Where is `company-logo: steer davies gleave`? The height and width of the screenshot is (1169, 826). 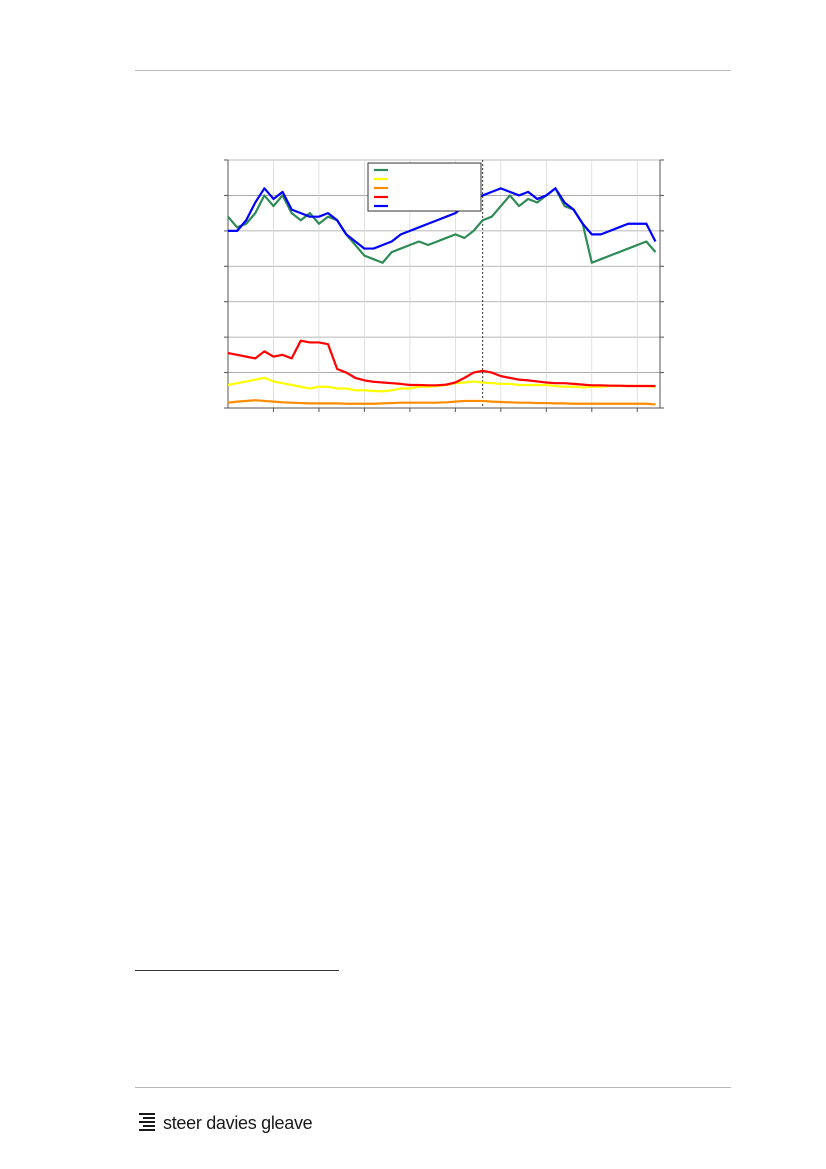 company-logo: steer davies gleave is located at coordinates (225, 1123).